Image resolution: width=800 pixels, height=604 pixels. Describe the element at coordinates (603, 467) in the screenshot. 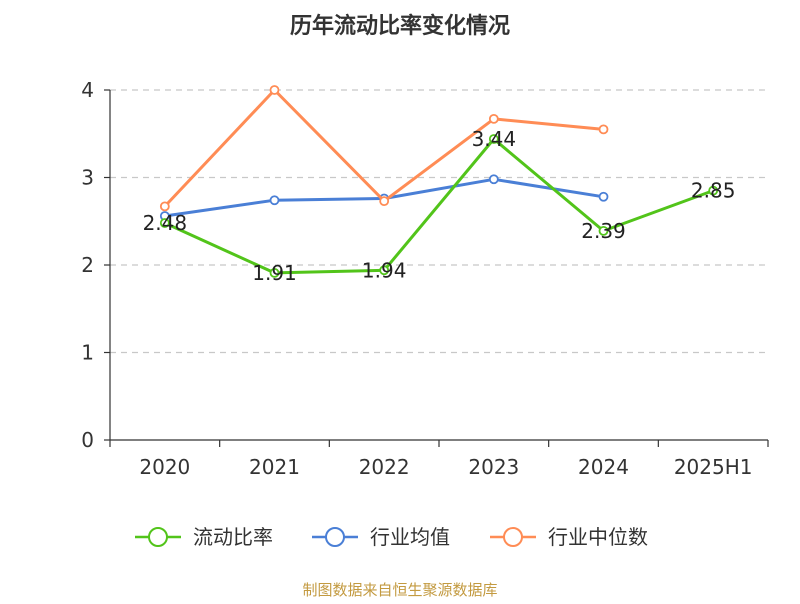

I see `x-tick-label: 2024` at that location.